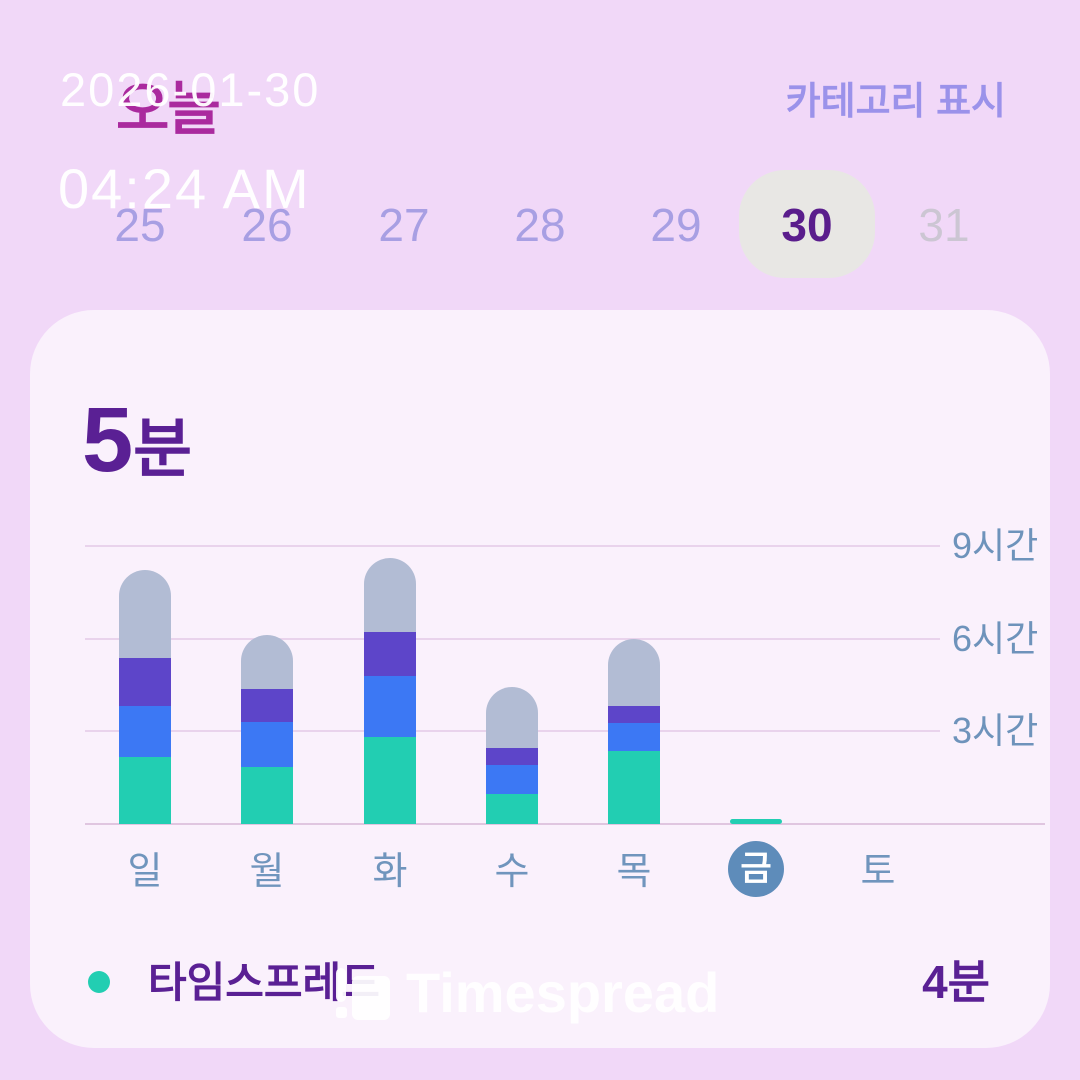  What do you see at coordinates (512, 872) in the screenshot?
I see `day-label-수: 수` at bounding box center [512, 872].